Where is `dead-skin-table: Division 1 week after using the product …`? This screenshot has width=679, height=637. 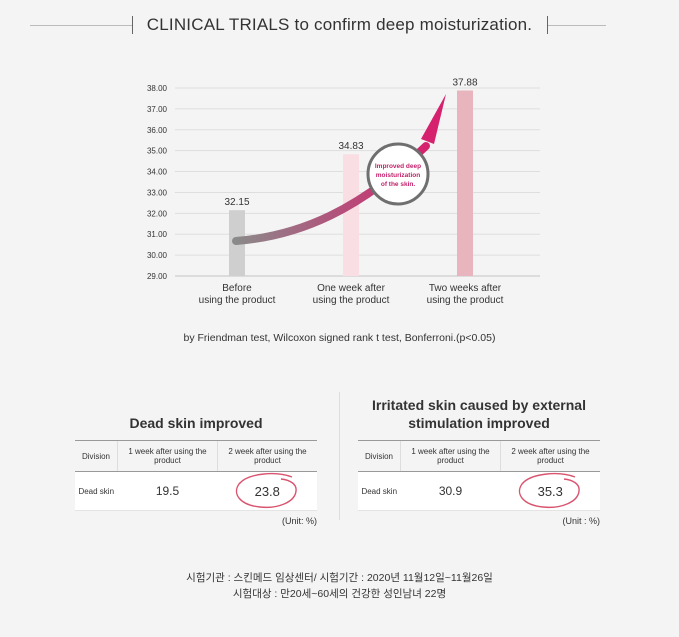 dead-skin-table: Division 1 week after using the product … is located at coordinates (196, 475).